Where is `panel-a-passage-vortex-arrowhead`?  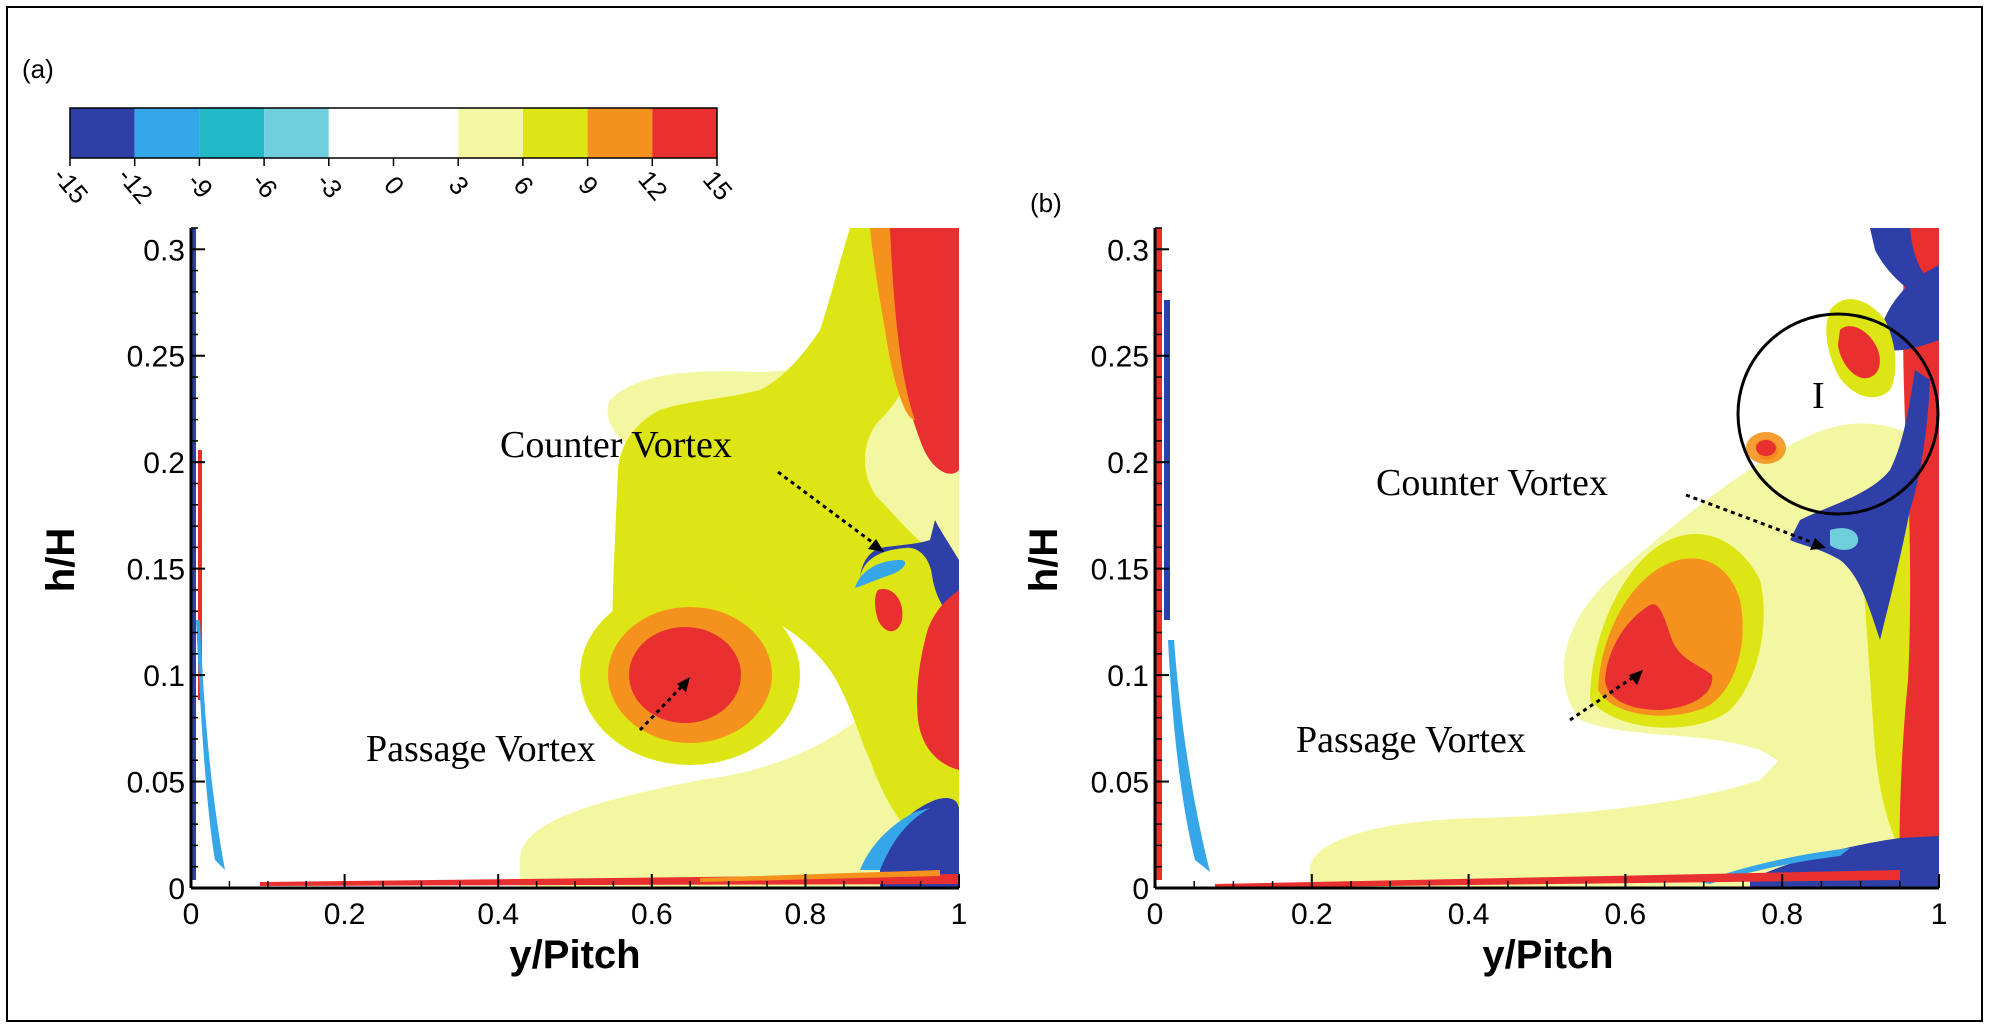
panel-a-passage-vortex-arrowhead is located at coordinates (683, 684).